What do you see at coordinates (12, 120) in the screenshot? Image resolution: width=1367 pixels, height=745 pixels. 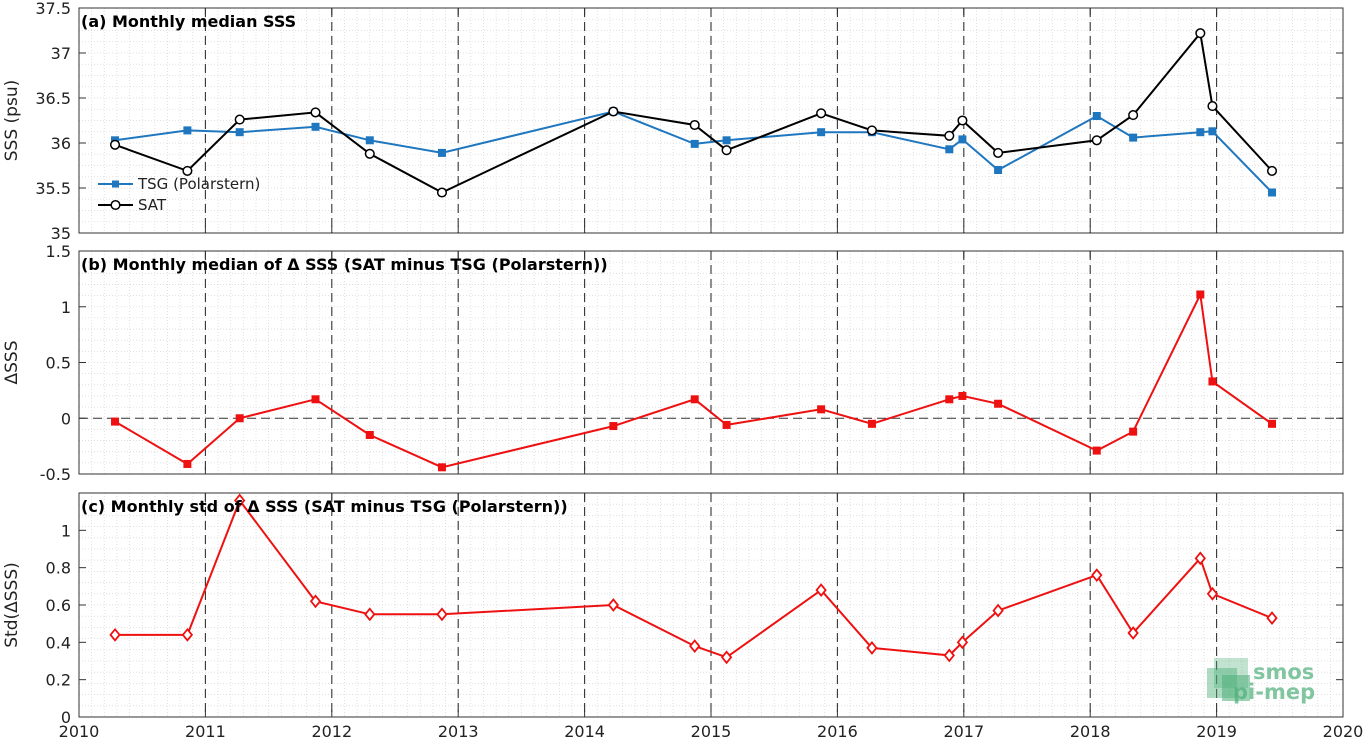 I see `y-axis-label: SSS (psu)` at bounding box center [12, 120].